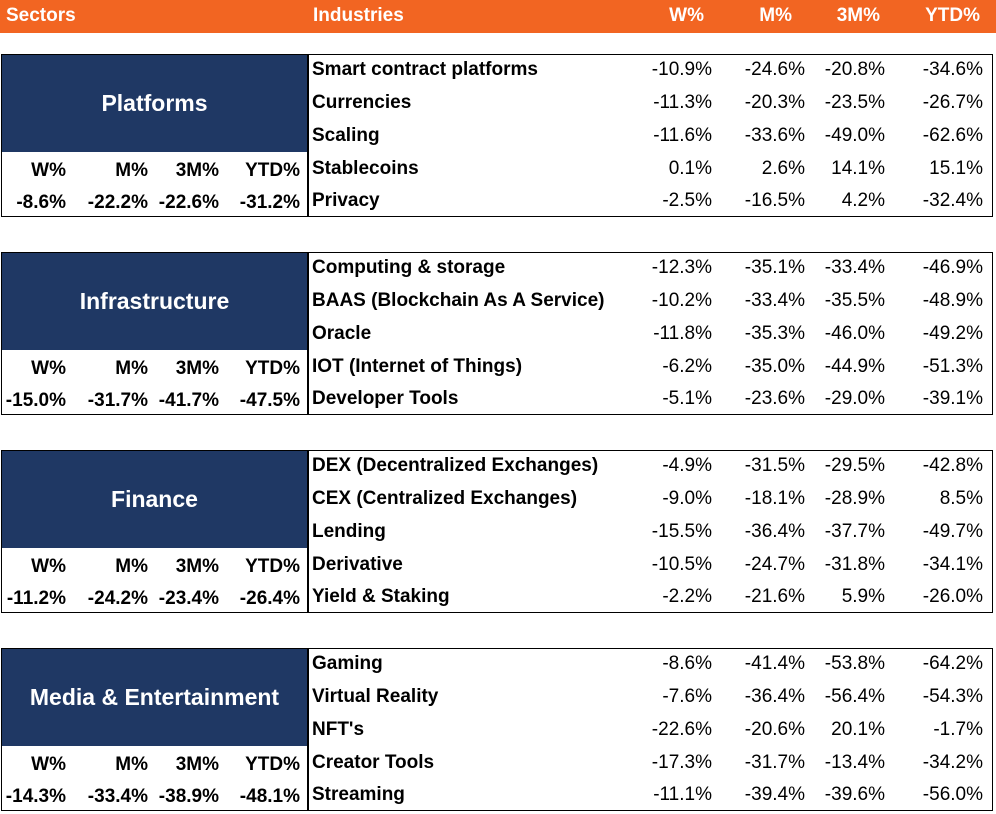 The width and height of the screenshot is (996, 814). Describe the element at coordinates (952, 102) in the screenshot. I see `industry-value: -26.7%` at that location.